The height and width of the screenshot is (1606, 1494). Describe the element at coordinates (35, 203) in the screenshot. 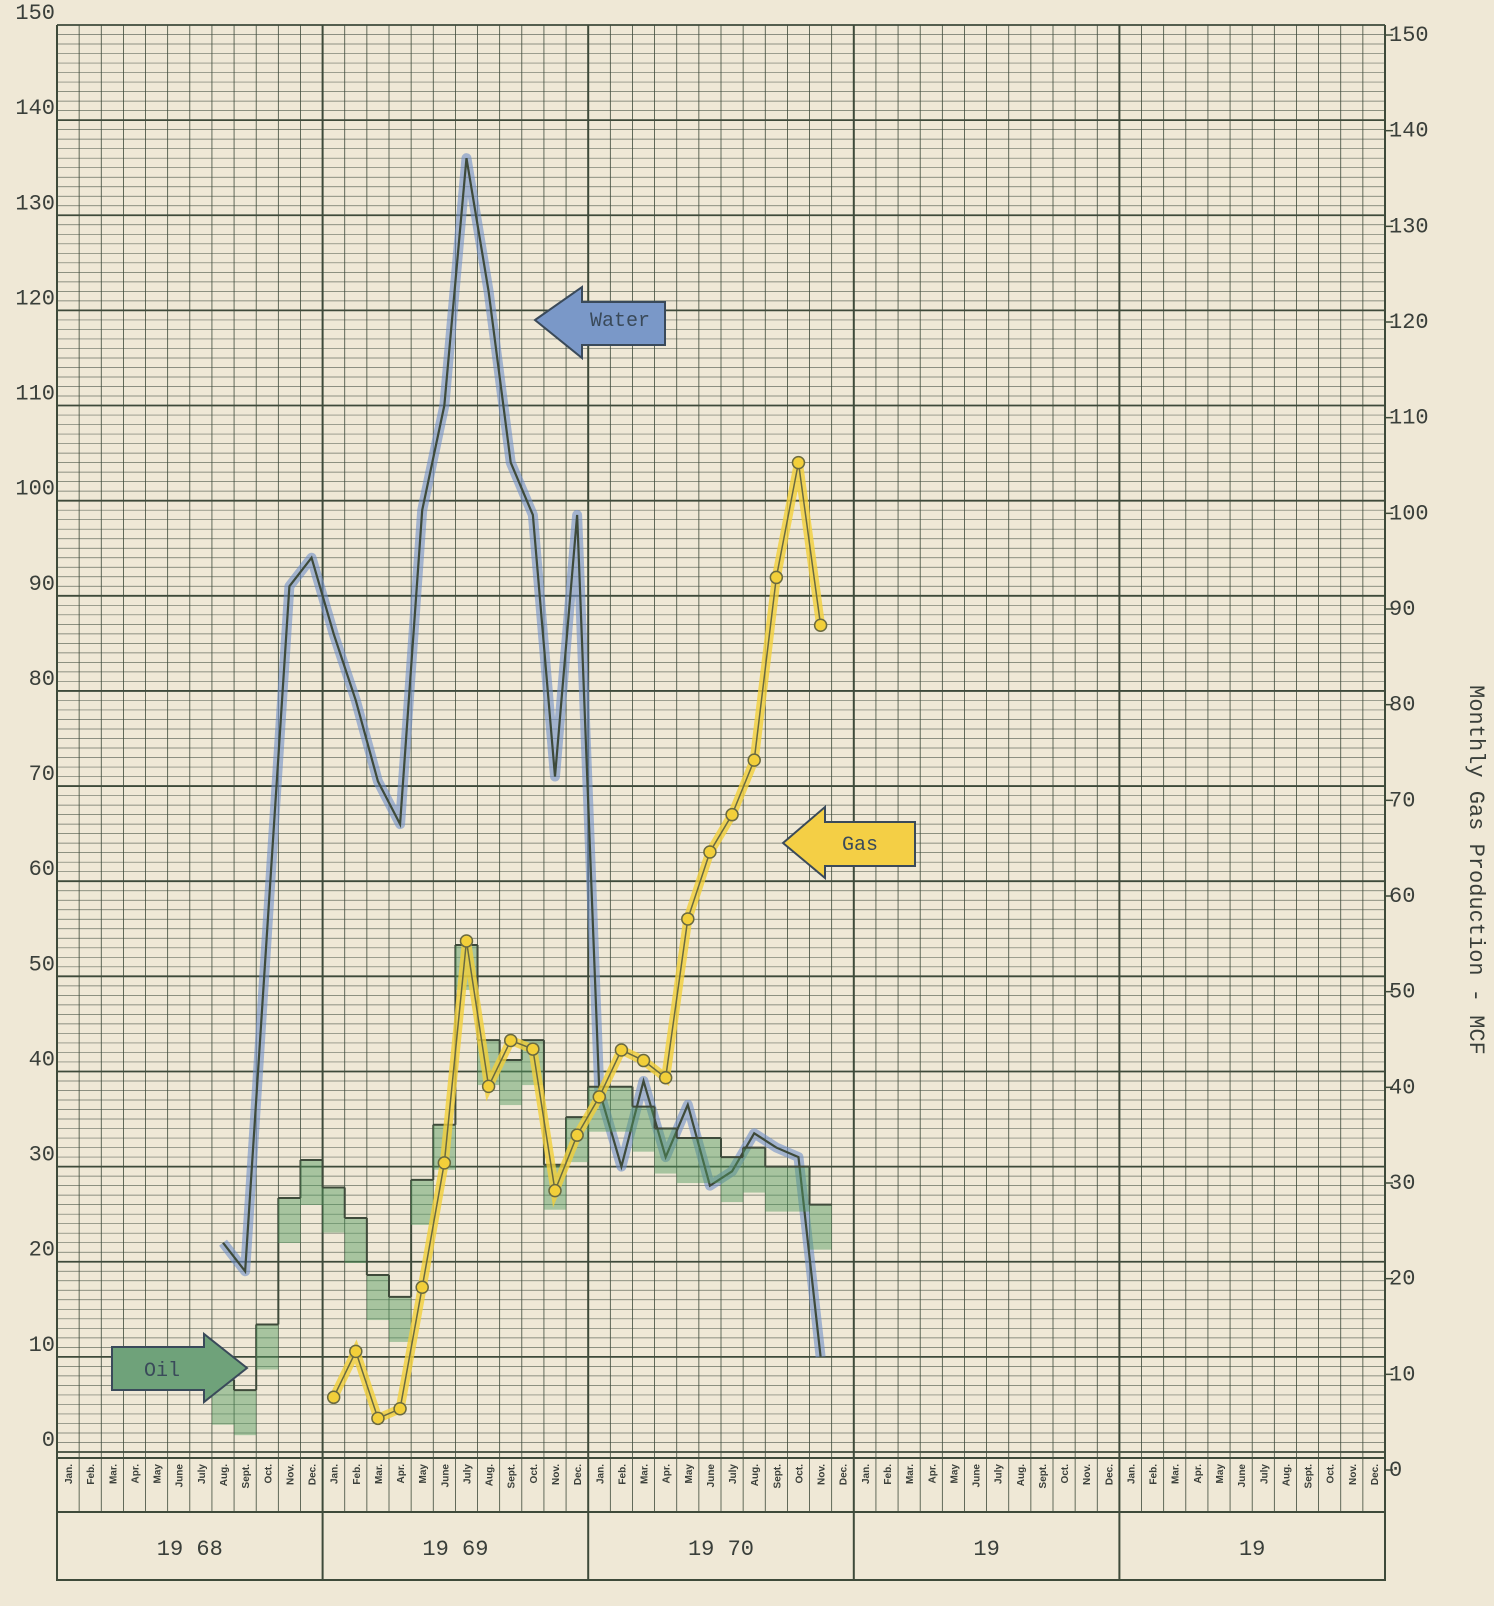

I see `y-tick-label: 130` at that location.